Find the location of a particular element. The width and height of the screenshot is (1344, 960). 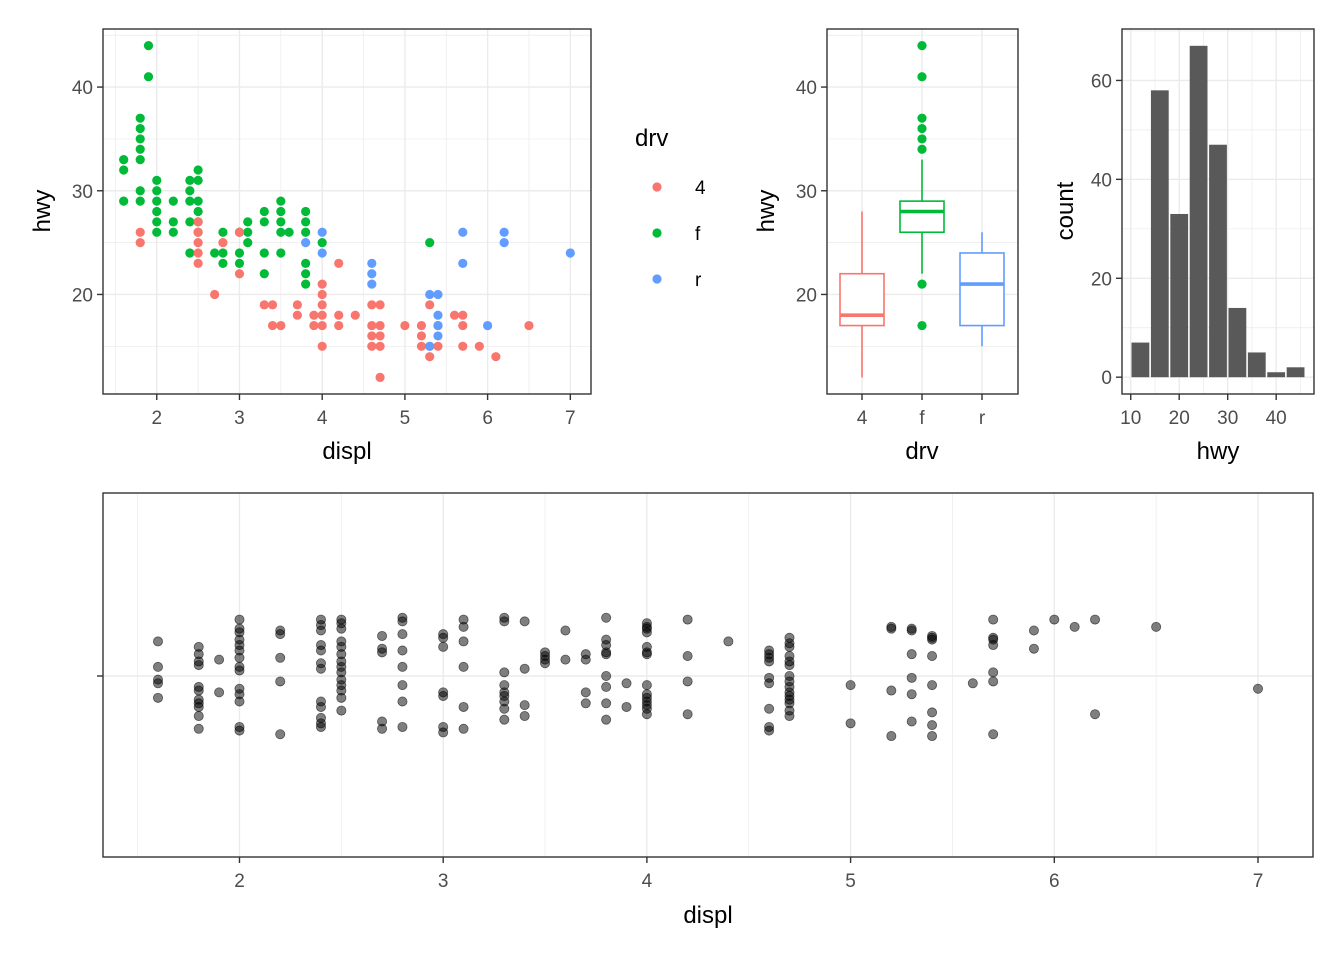

scatter-panel-border is located at coordinates (347, 211).